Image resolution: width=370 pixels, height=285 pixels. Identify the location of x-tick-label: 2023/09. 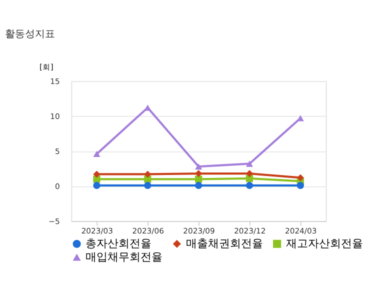
(199, 231).